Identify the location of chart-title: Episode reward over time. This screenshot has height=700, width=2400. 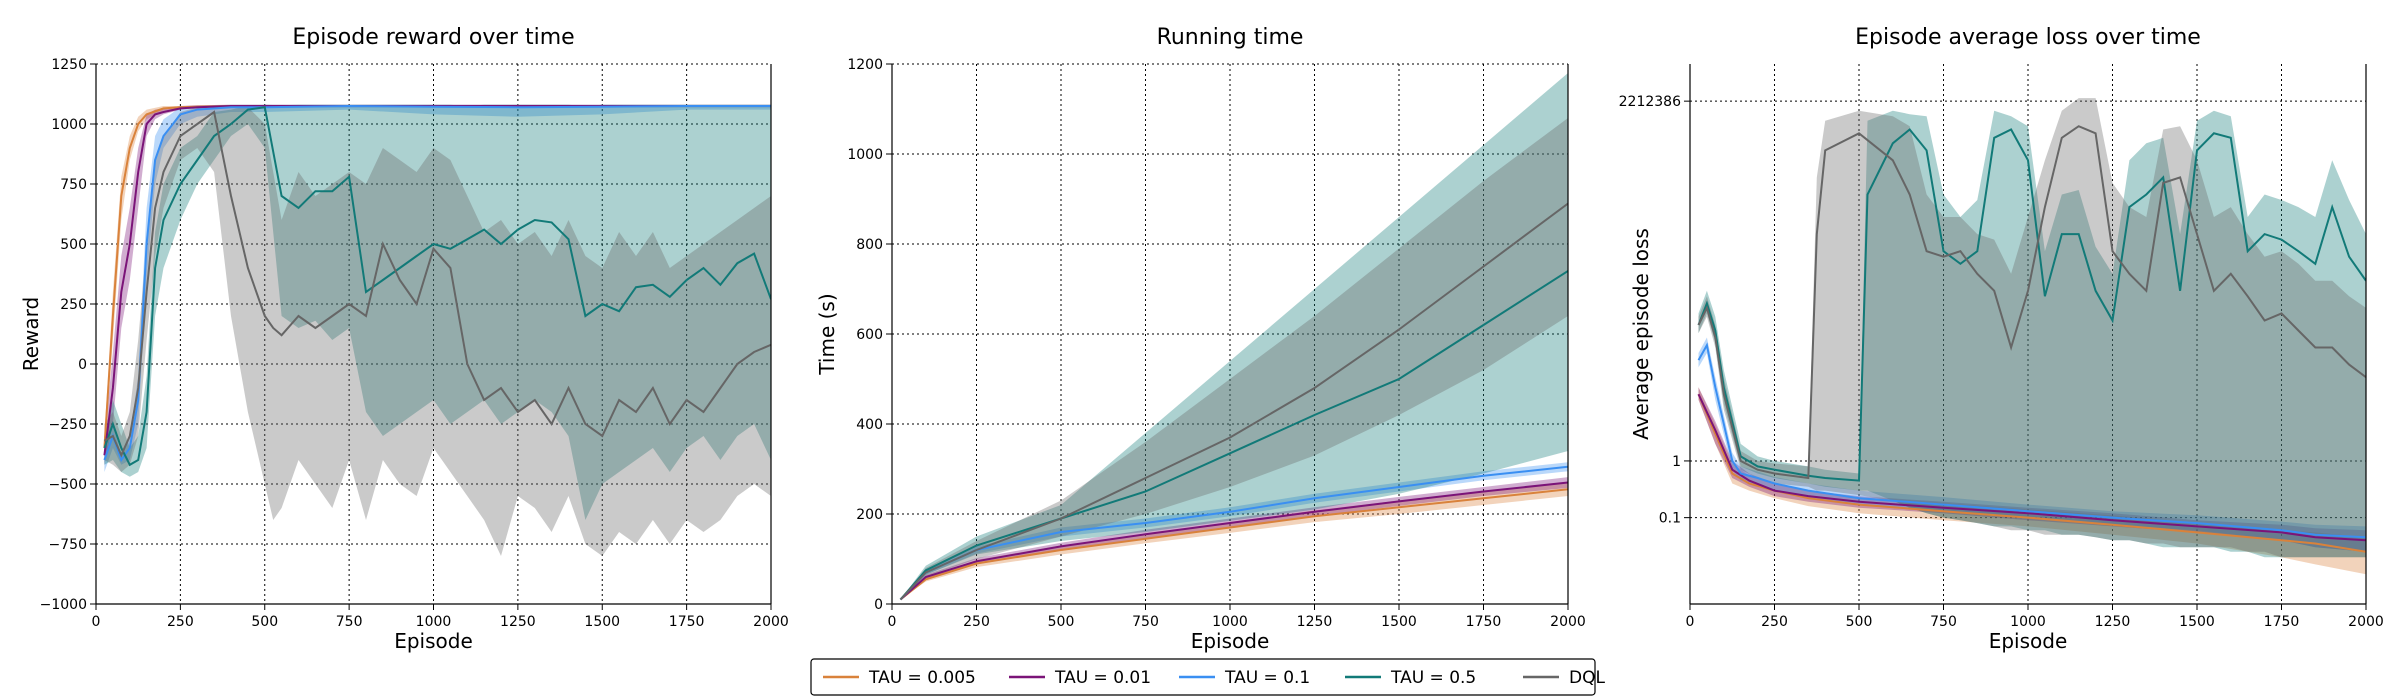
(433, 37).